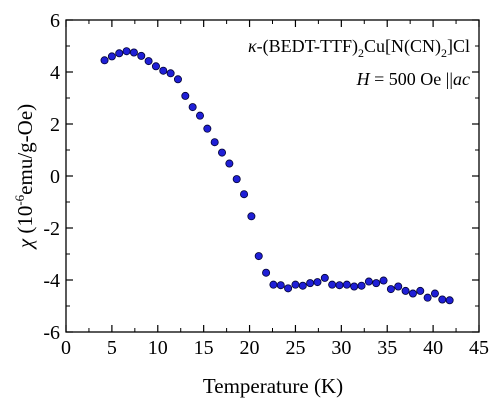  Describe the element at coordinates (204, 348) in the screenshot. I see `x-tick-label: 15` at that location.